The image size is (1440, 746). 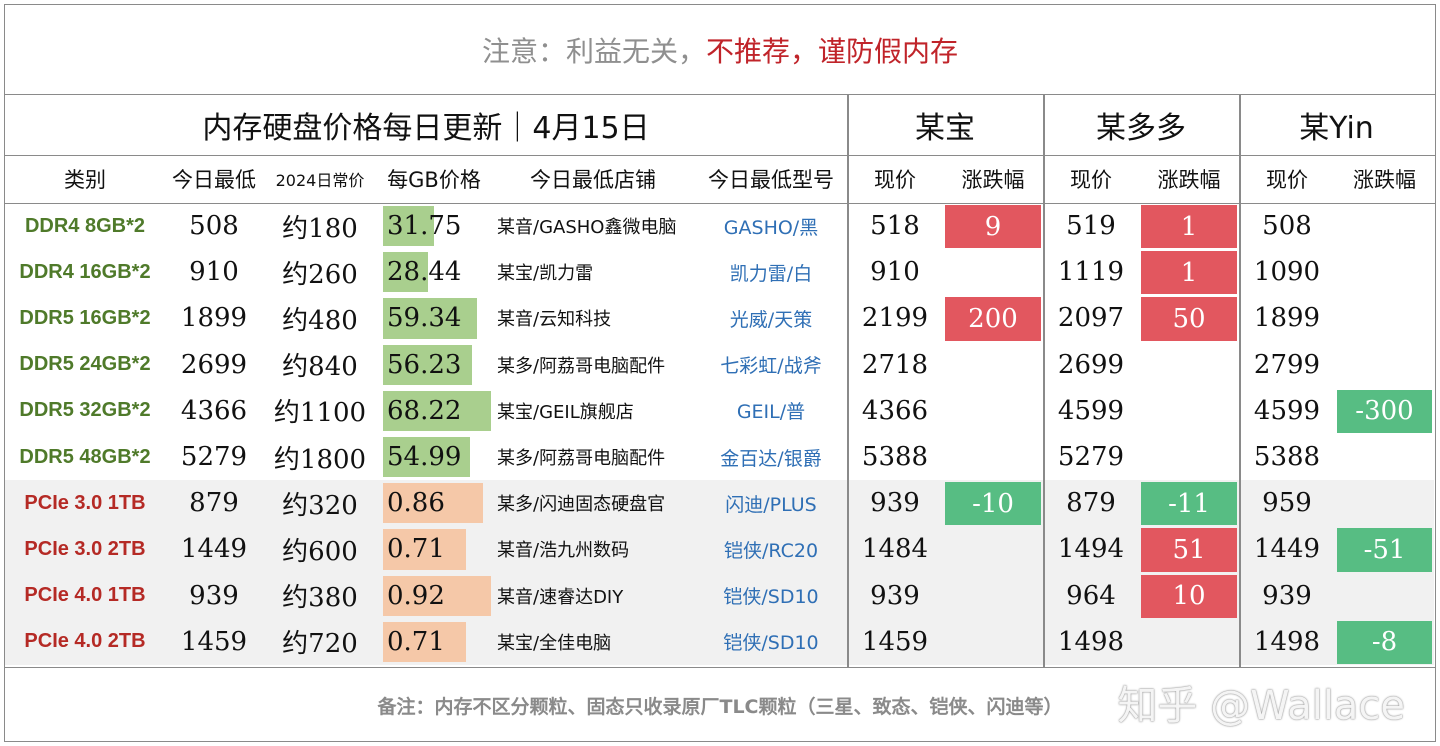 What do you see at coordinates (85, 317) in the screenshot?
I see `row-category: DDR5 16GB*2` at bounding box center [85, 317].